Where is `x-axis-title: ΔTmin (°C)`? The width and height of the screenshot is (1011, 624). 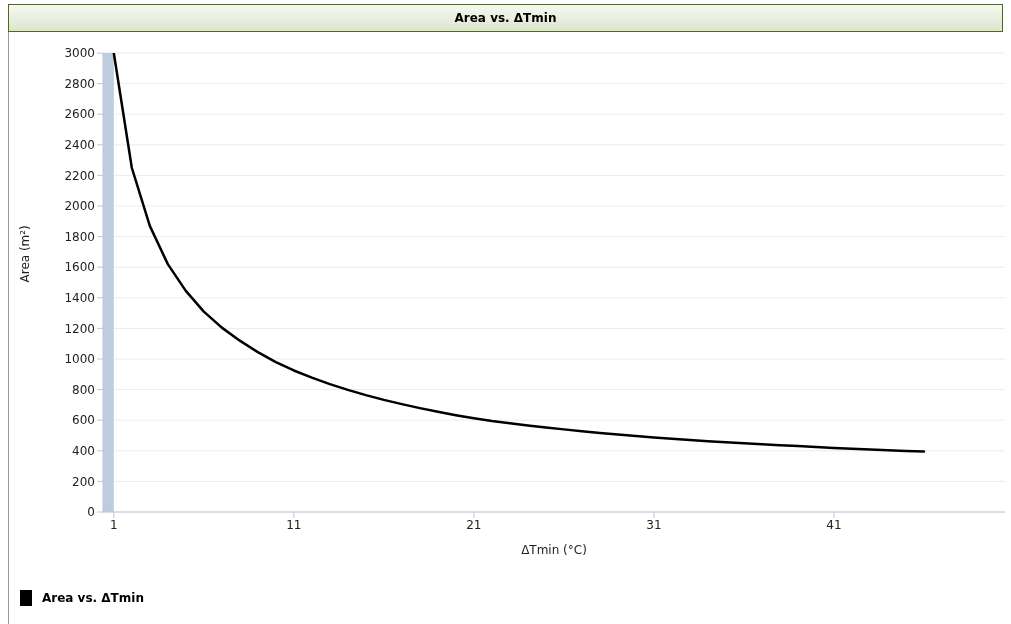
x-axis-title: ΔTmin (°C) is located at coordinates (554, 550).